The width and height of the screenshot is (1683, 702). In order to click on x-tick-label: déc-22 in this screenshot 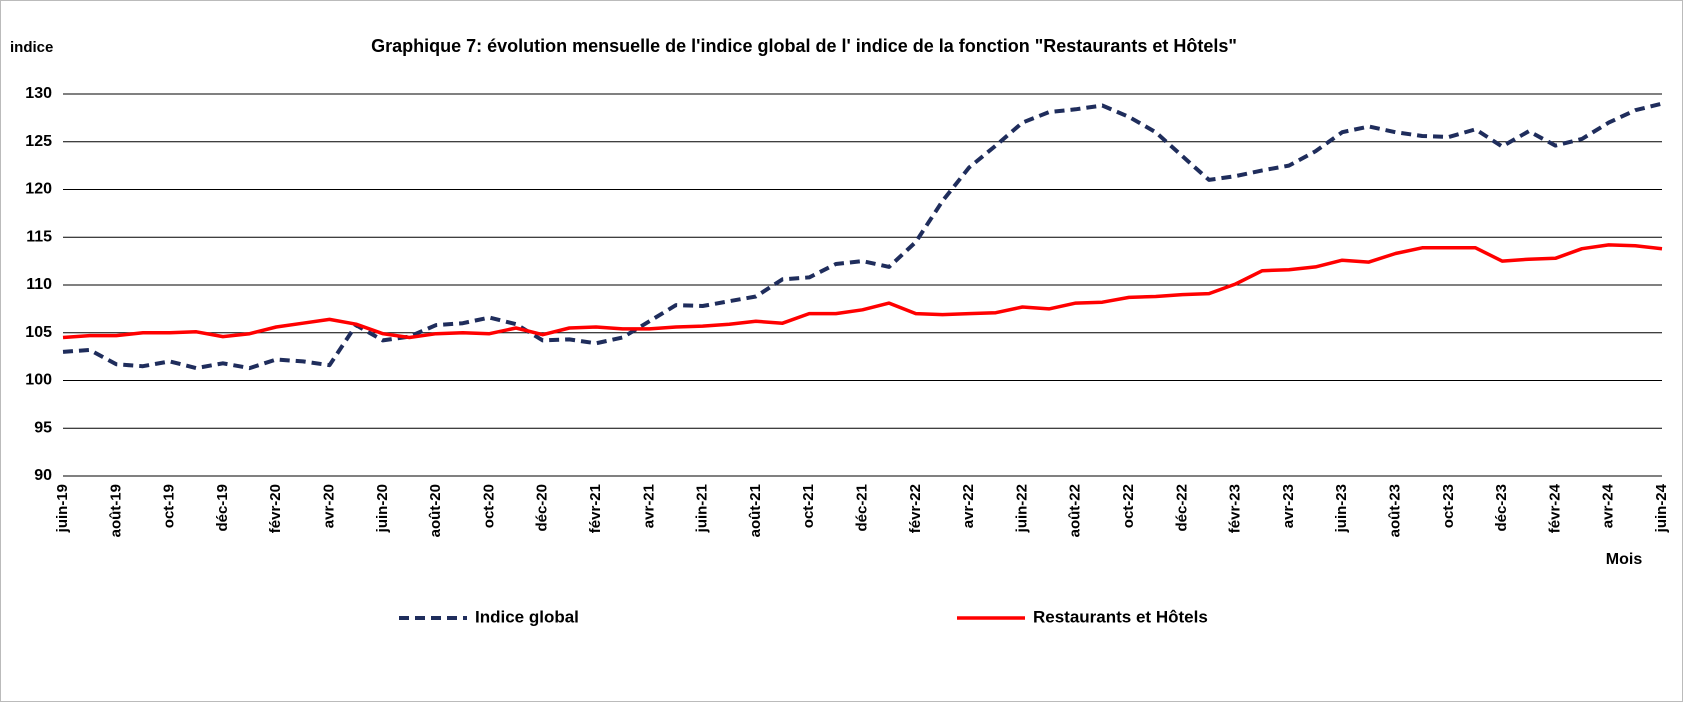, I will do `click(1181, 508)`.